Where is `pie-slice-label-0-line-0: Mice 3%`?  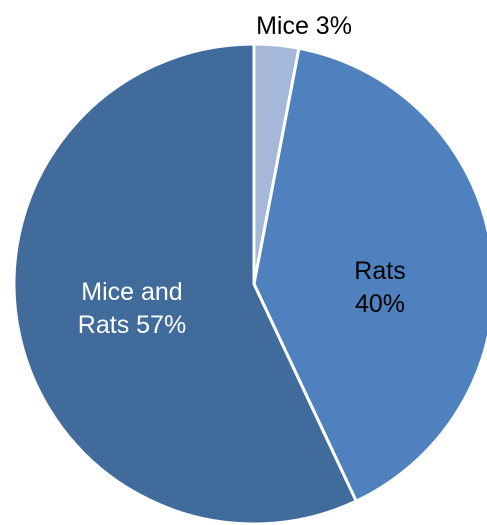 pie-slice-label-0-line-0: Mice 3% is located at coordinates (304, 26).